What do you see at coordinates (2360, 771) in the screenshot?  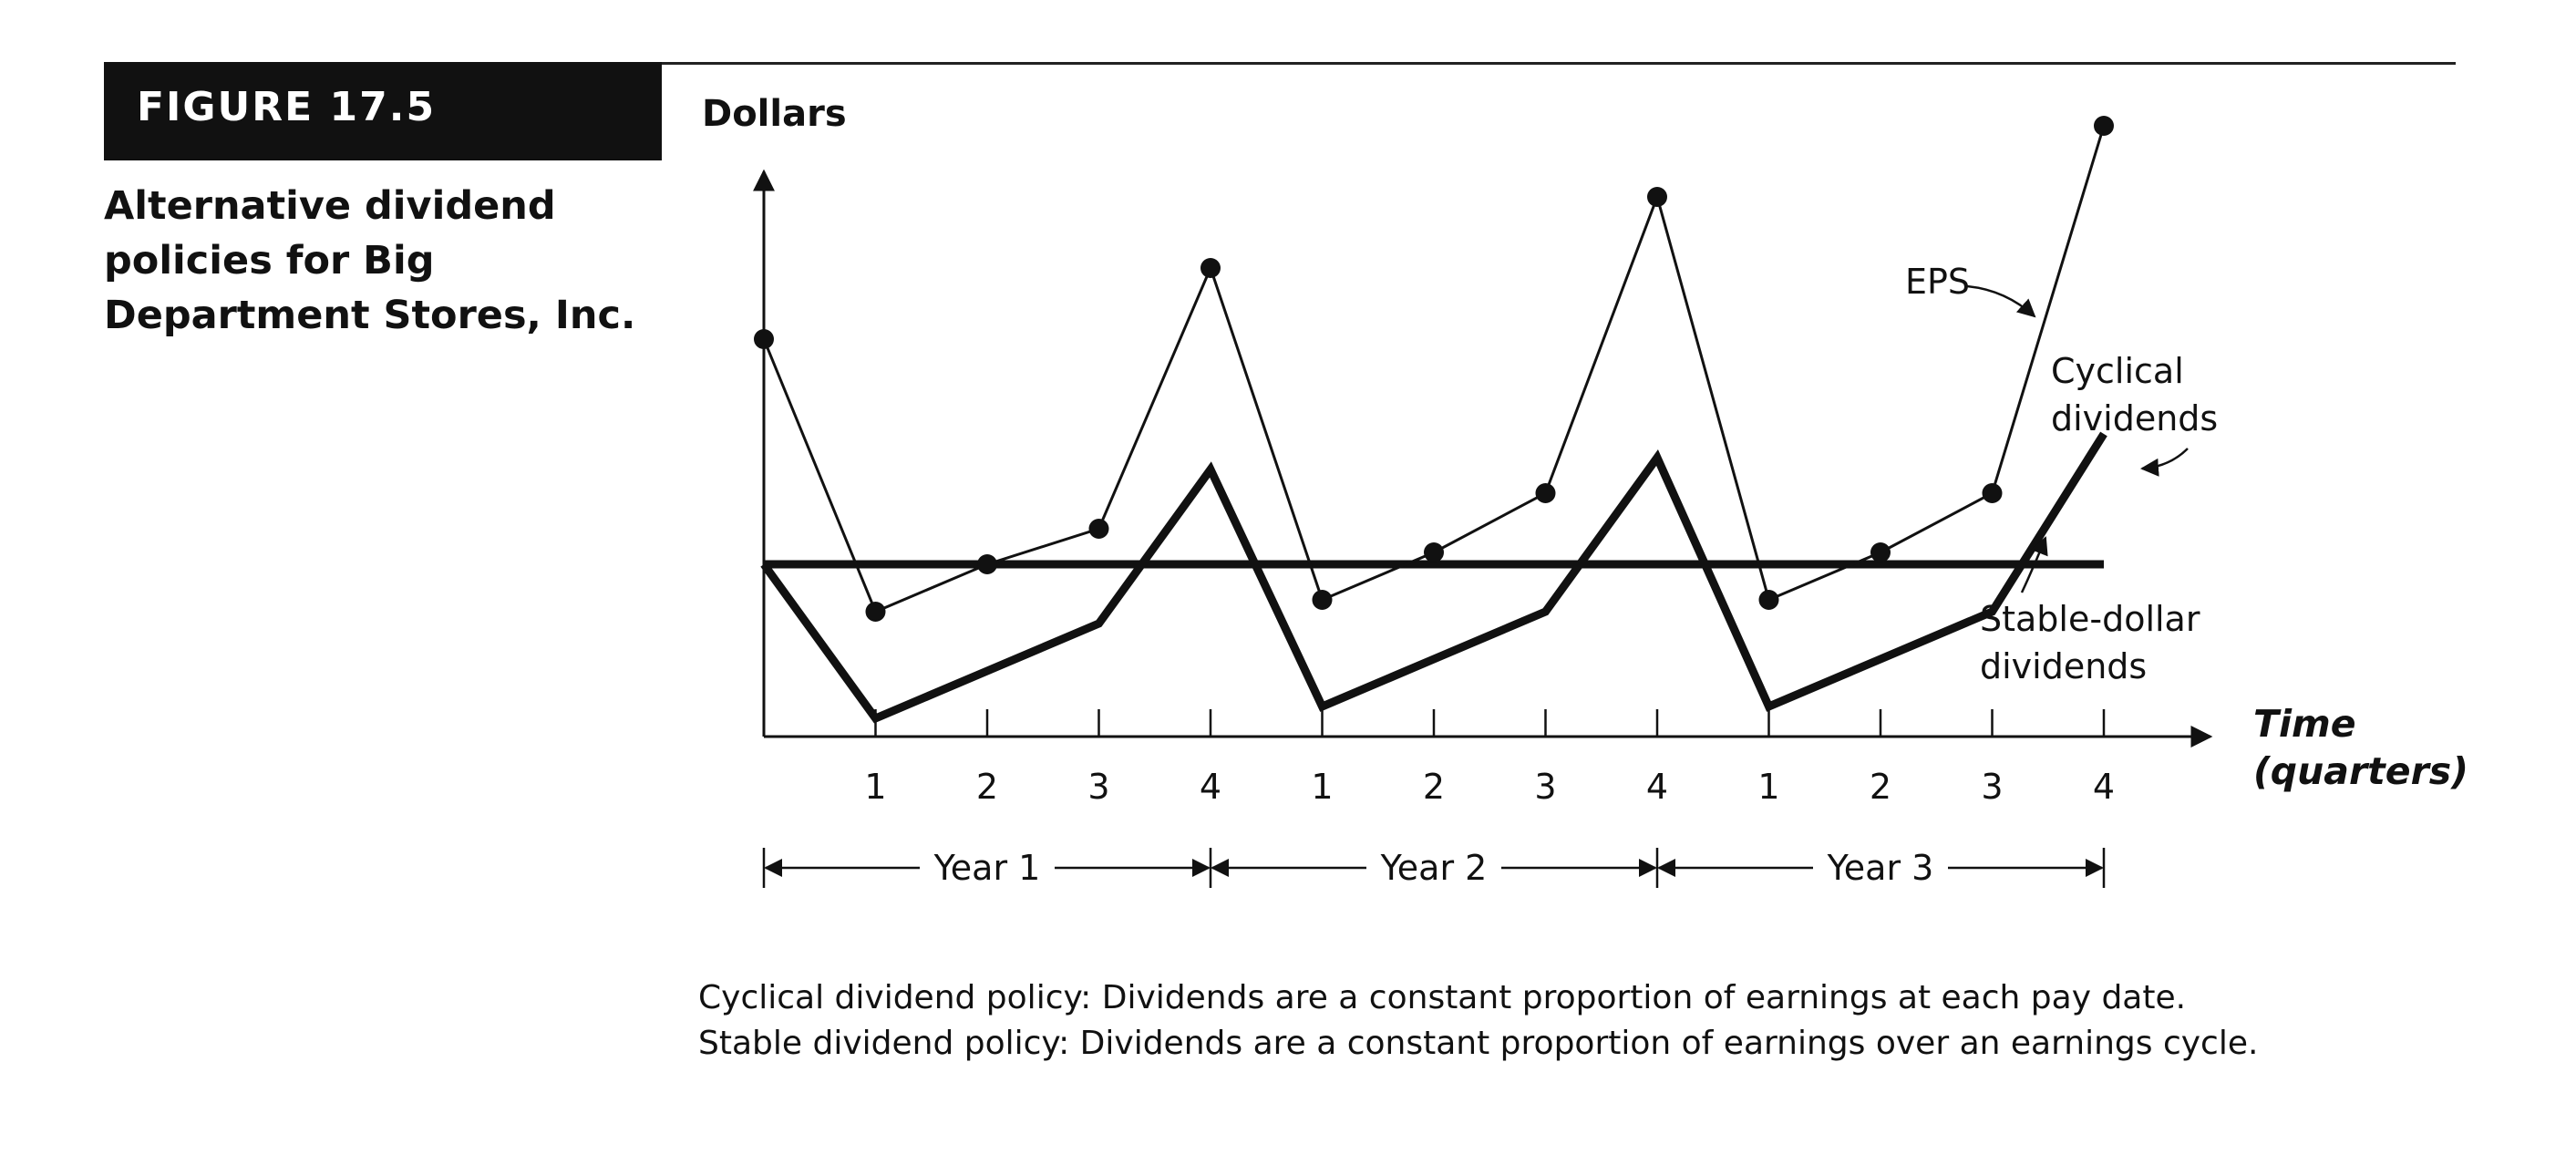 I see `x-axis-label: (quarters)` at bounding box center [2360, 771].